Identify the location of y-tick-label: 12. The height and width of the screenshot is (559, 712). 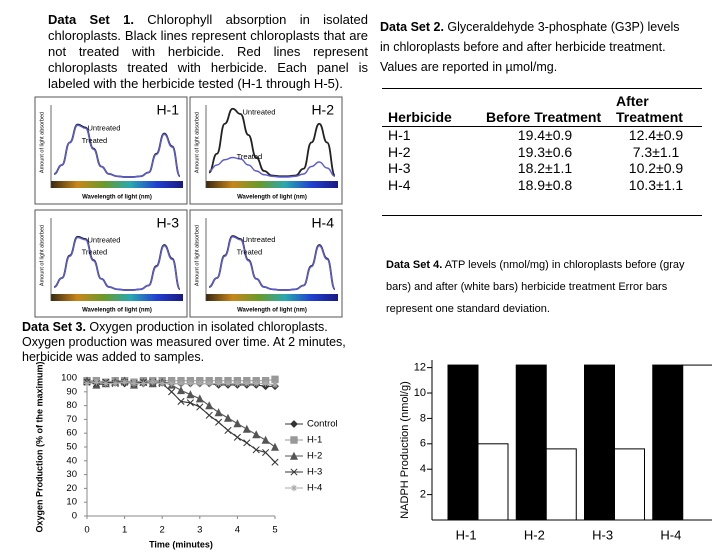
(420, 368).